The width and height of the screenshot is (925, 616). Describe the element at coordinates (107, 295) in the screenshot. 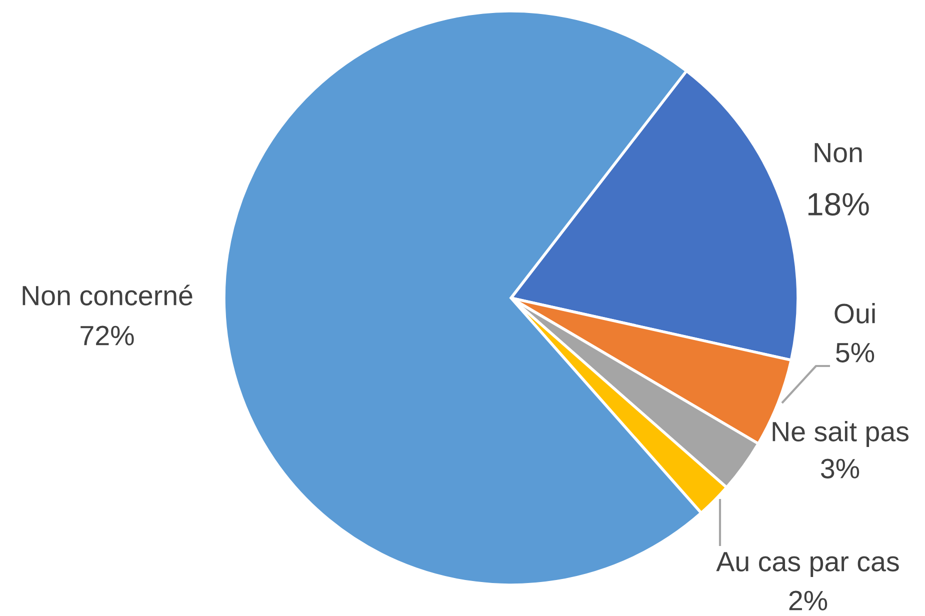

I see `slice-label: Non concerné` at that location.